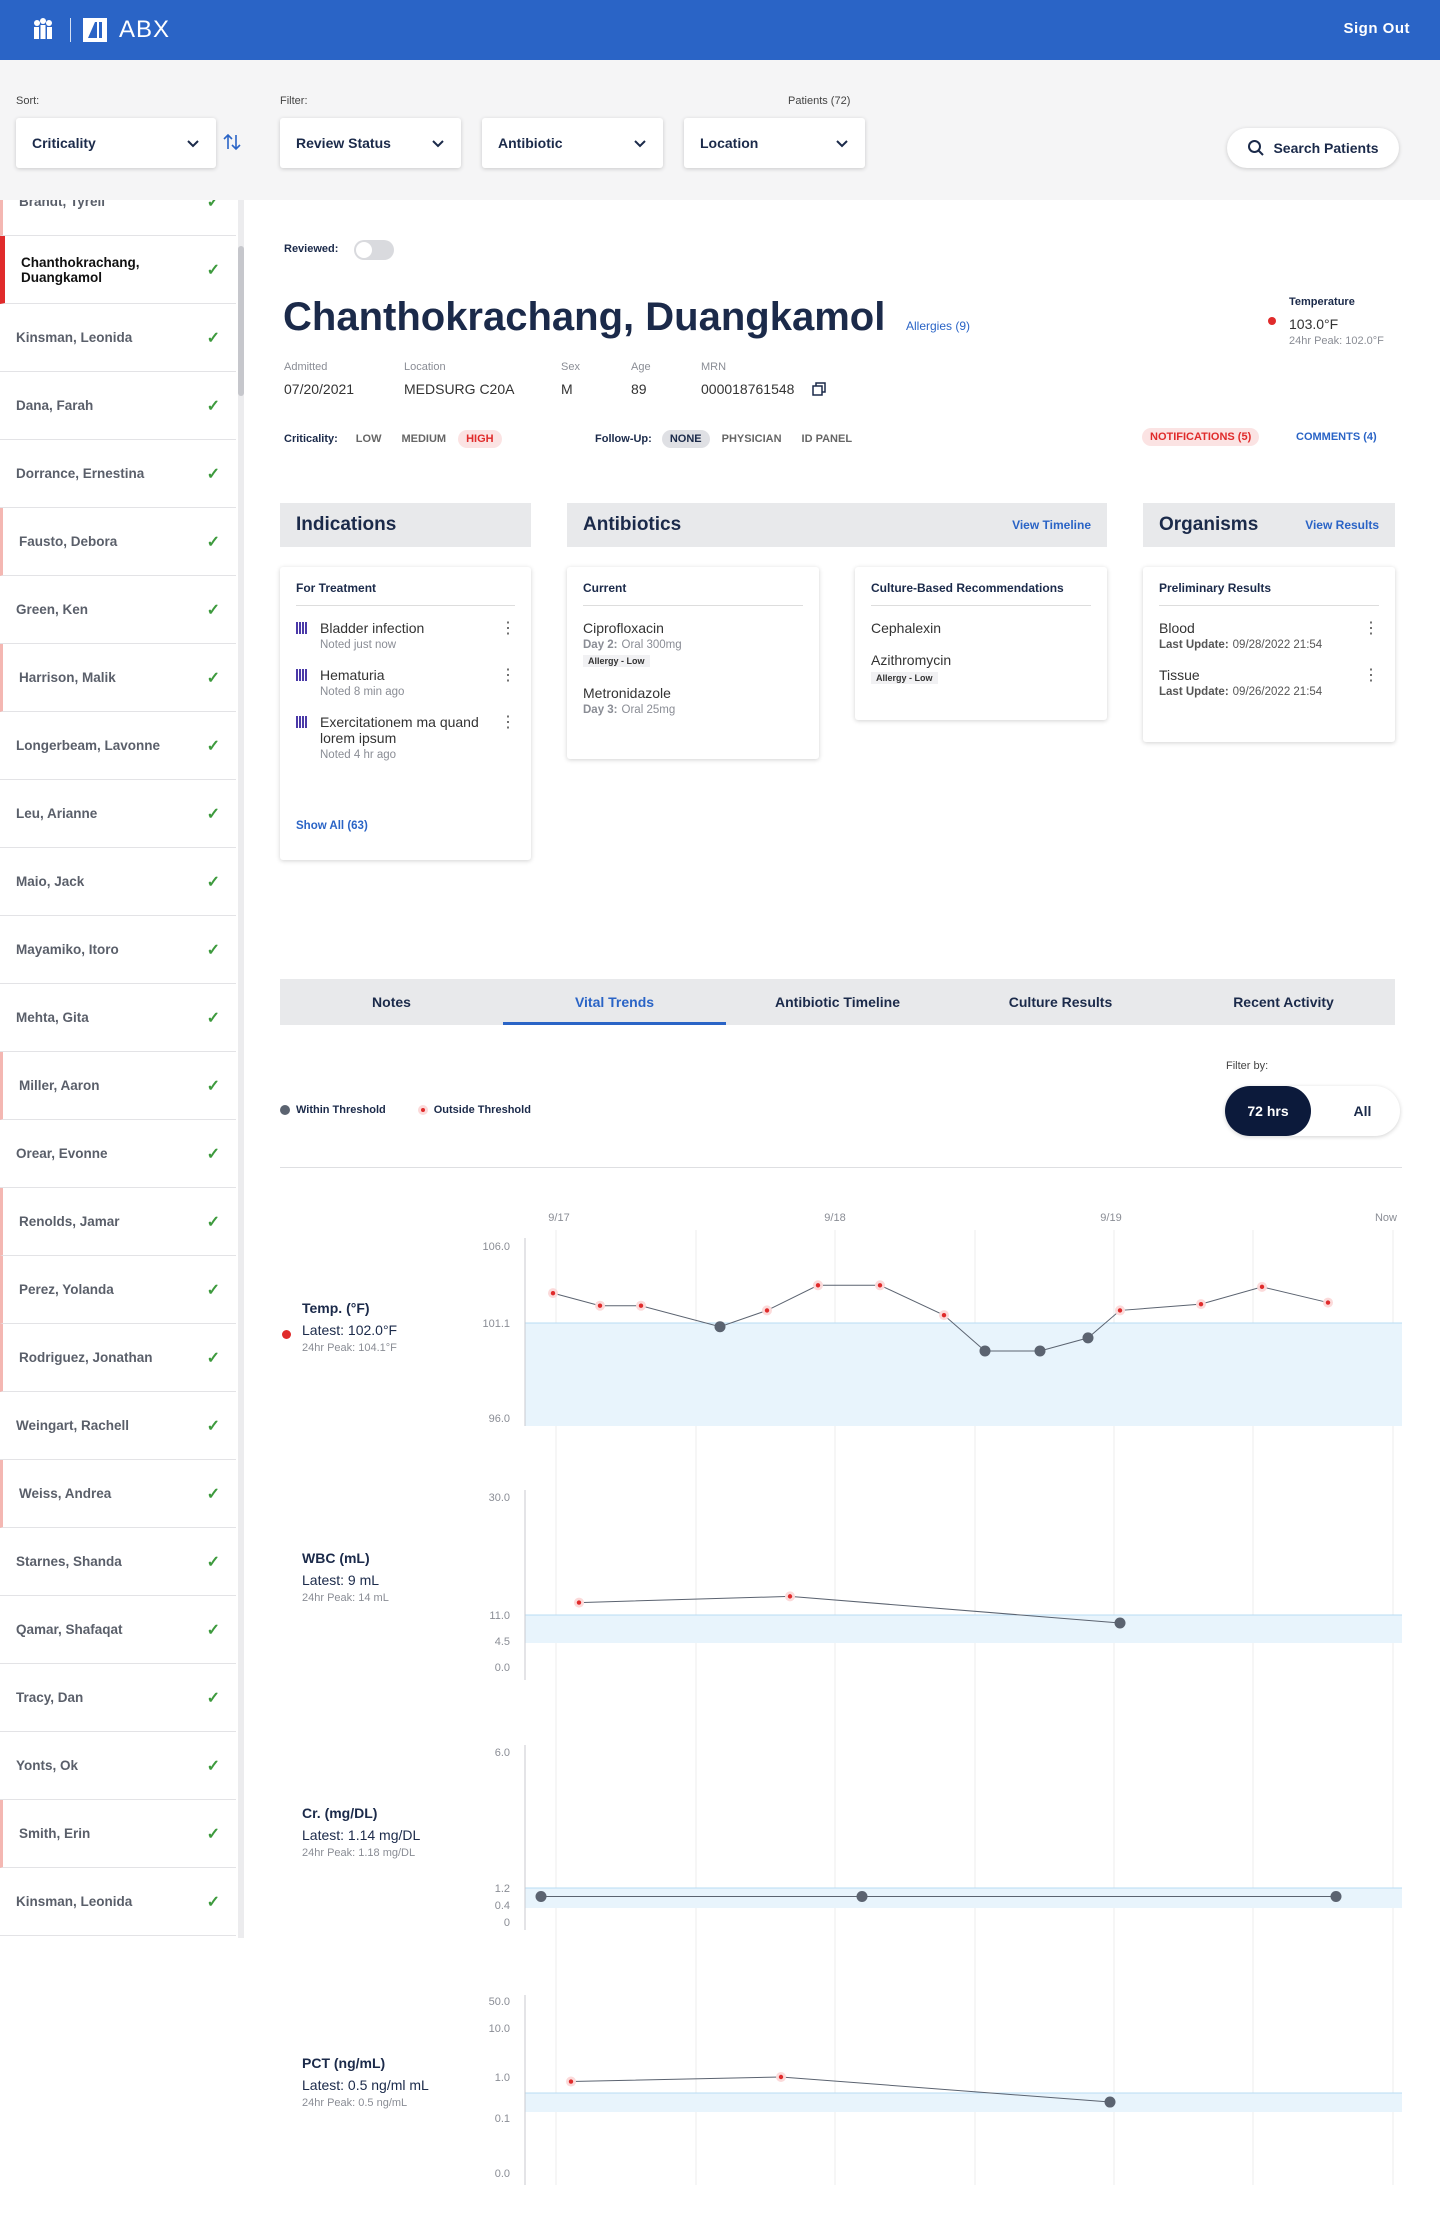  I want to click on notifications-button: NOTIFICATIONS (5), so click(1201, 437).